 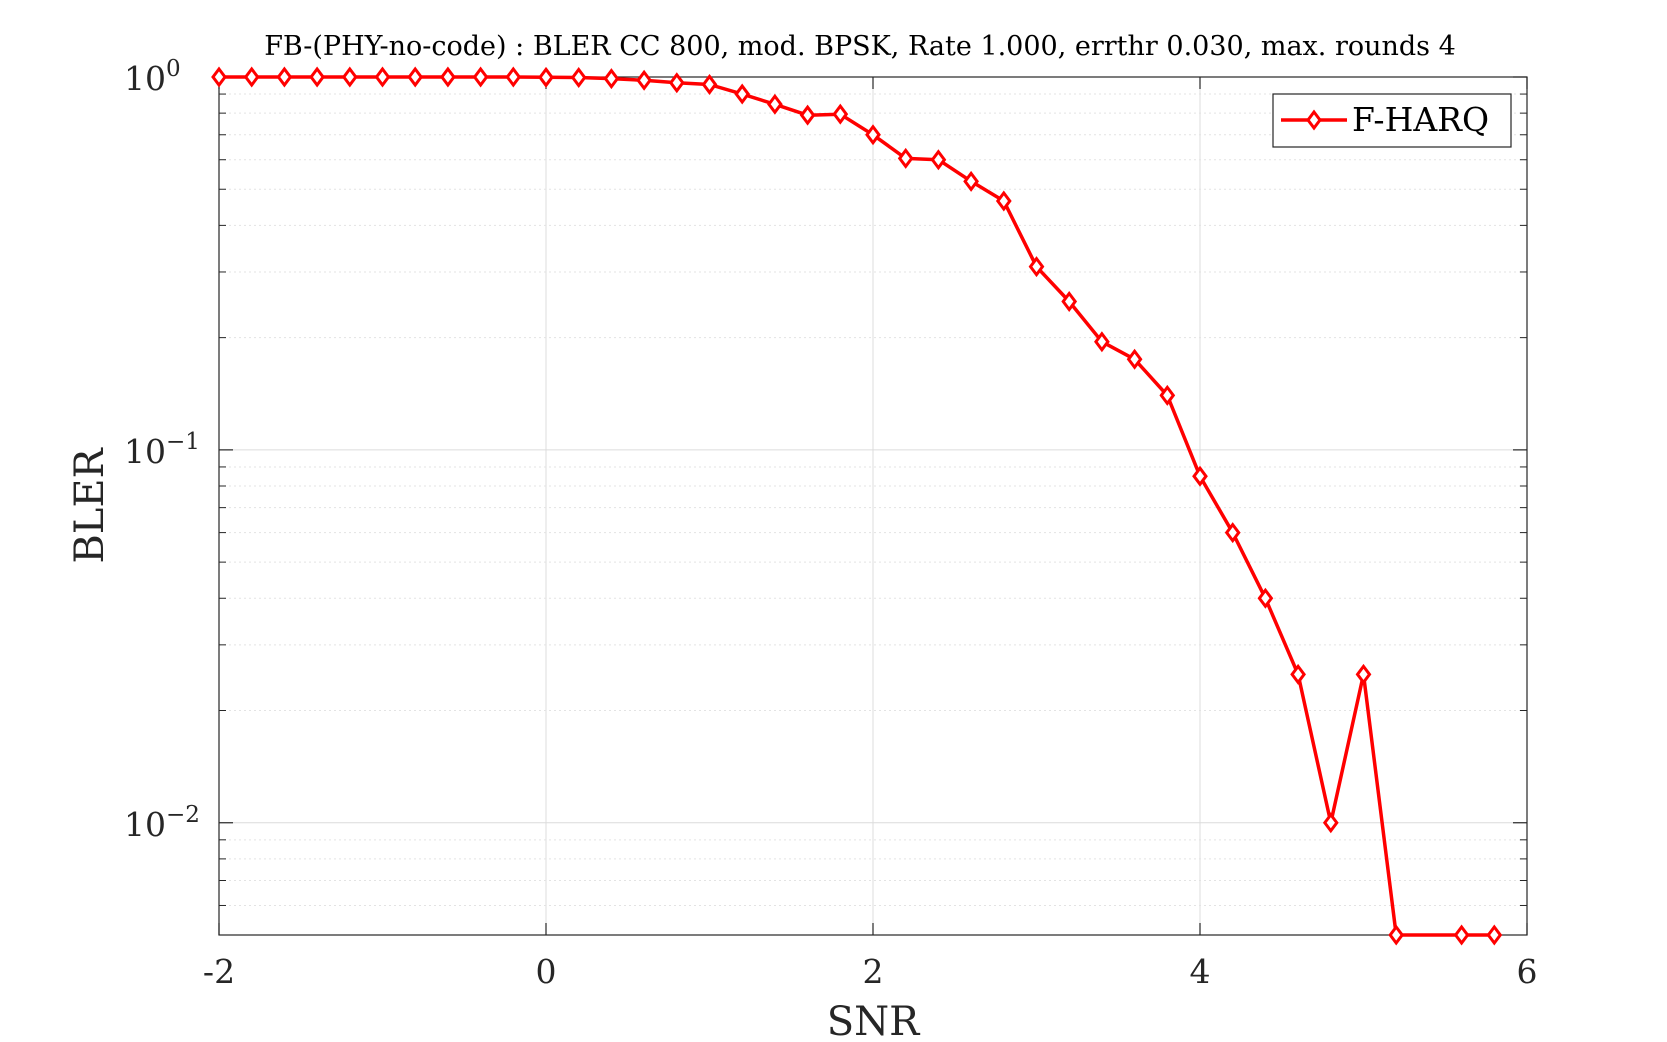 What do you see at coordinates (152, 77) in the screenshot?
I see `y-tick-label: 10⁰` at bounding box center [152, 77].